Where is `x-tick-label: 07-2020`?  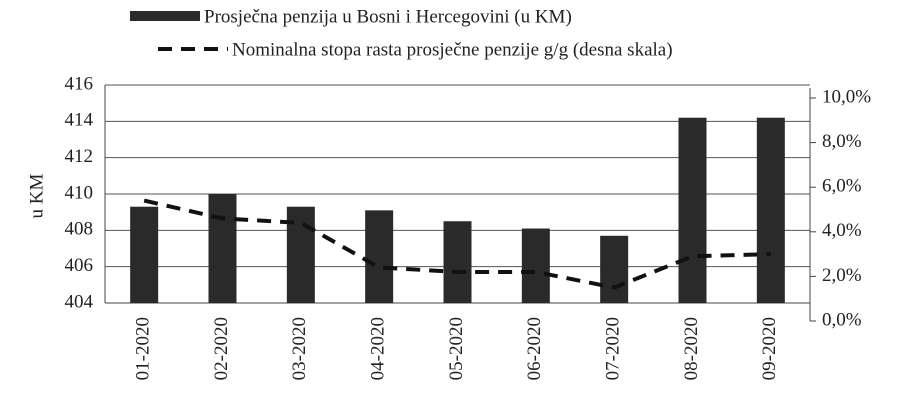
x-tick-label: 07-2020 is located at coordinates (613, 348).